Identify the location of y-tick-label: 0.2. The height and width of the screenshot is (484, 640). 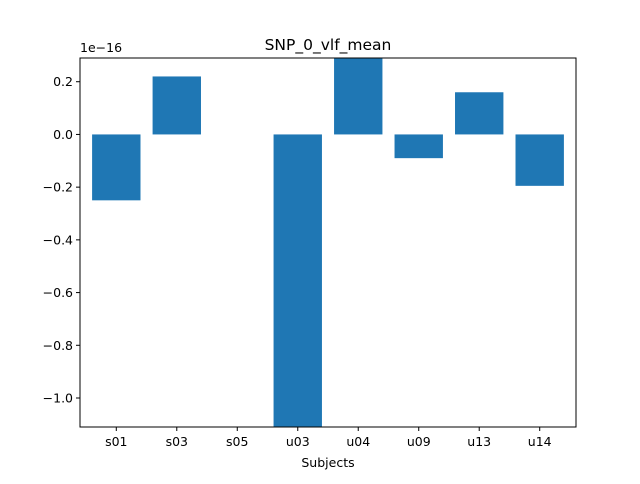
(63, 81).